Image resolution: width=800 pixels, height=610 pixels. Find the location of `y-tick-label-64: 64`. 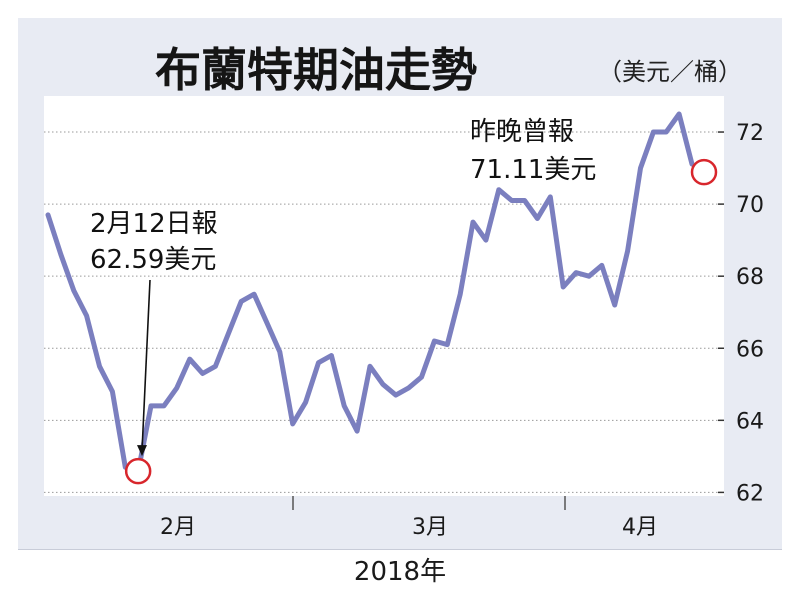

y-tick-label-64: 64 is located at coordinates (750, 421).